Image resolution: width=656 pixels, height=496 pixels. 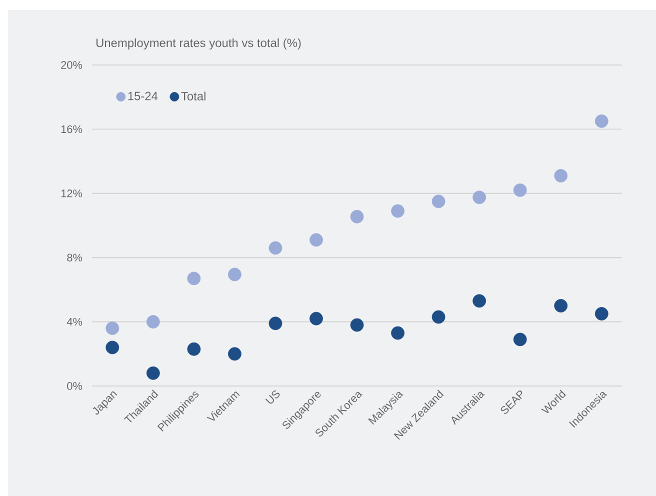 I want to click on legend-label: Total, so click(x=193, y=96).